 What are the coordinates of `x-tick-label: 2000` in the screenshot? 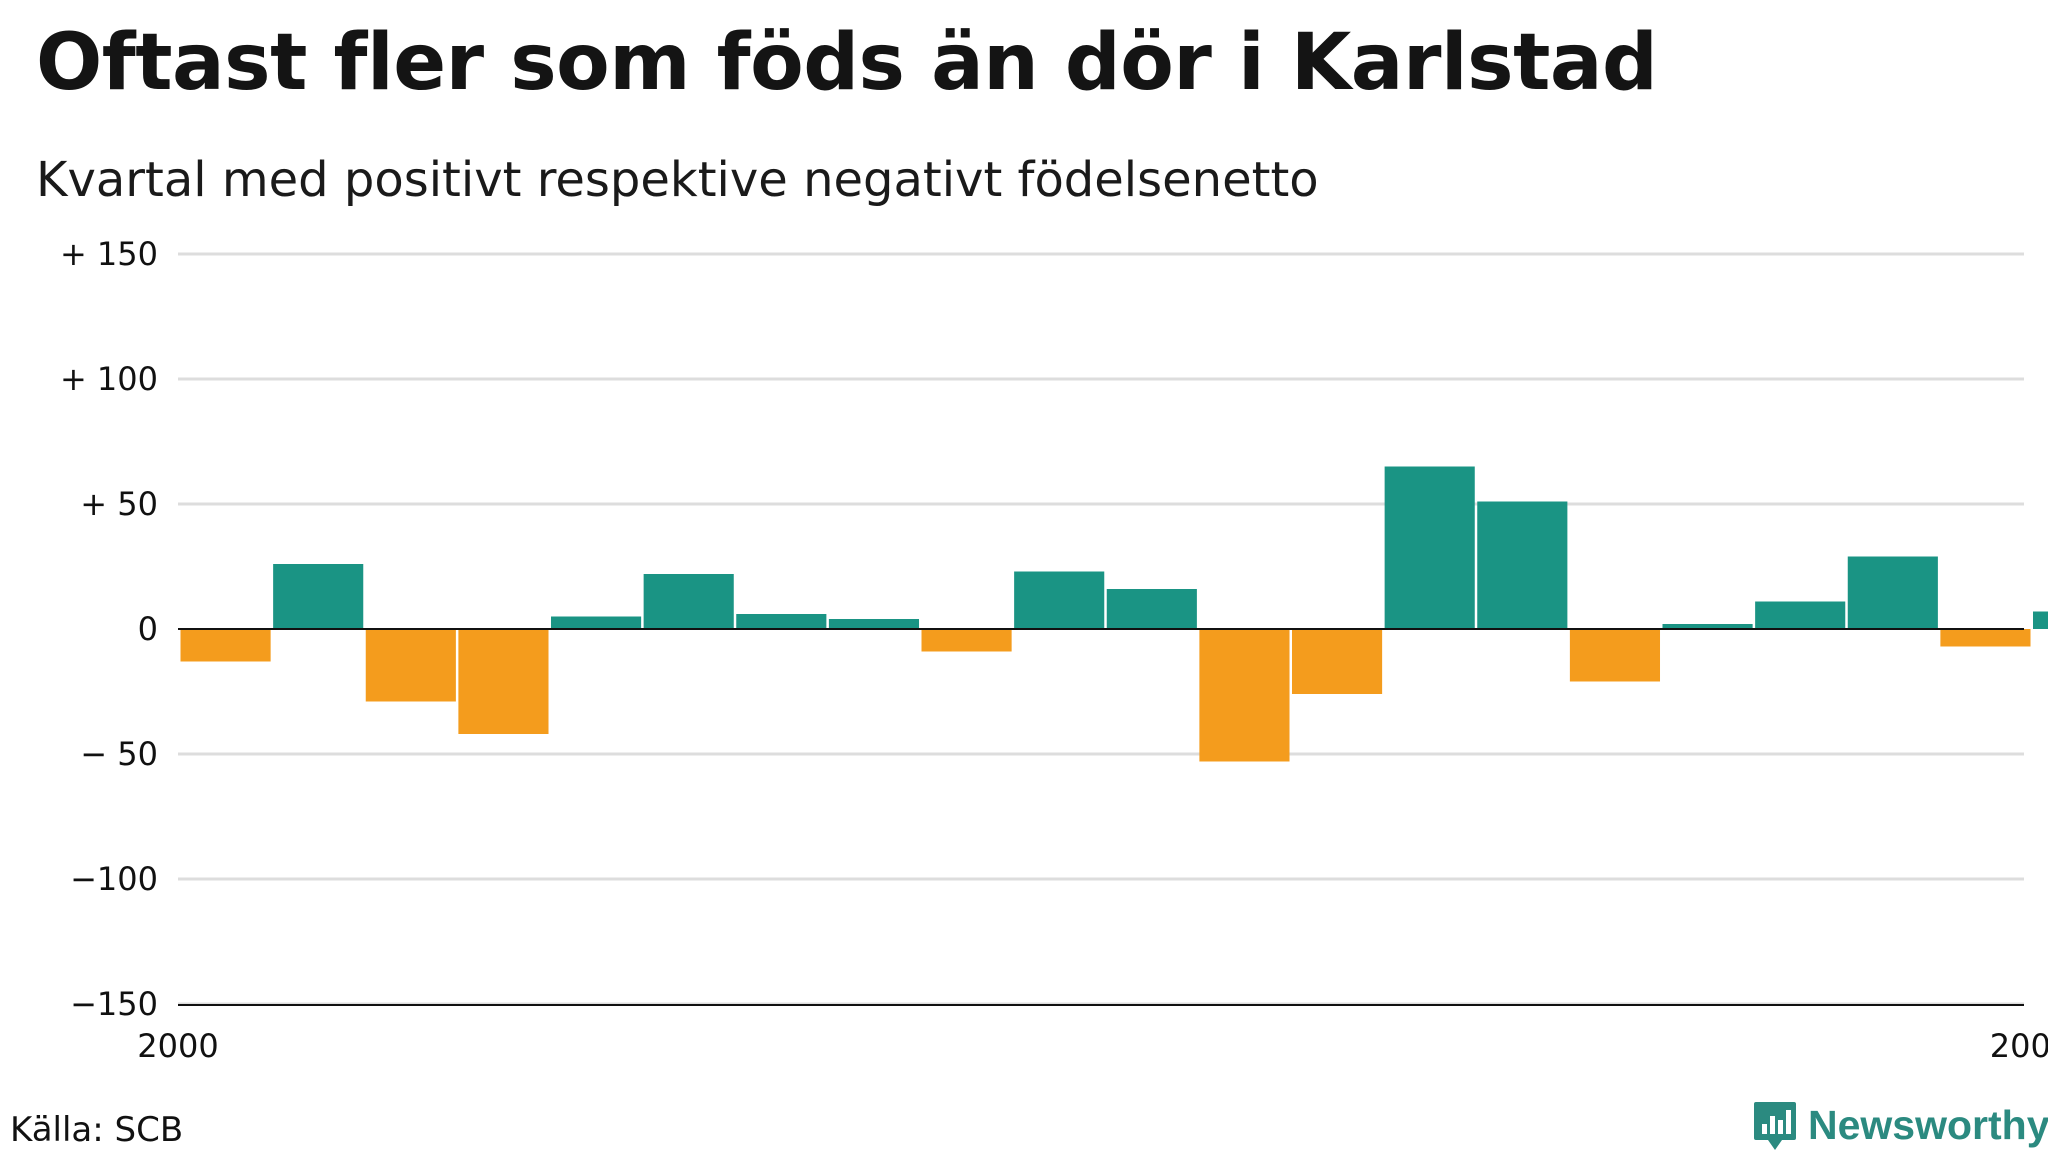 It's located at (177, 1046).